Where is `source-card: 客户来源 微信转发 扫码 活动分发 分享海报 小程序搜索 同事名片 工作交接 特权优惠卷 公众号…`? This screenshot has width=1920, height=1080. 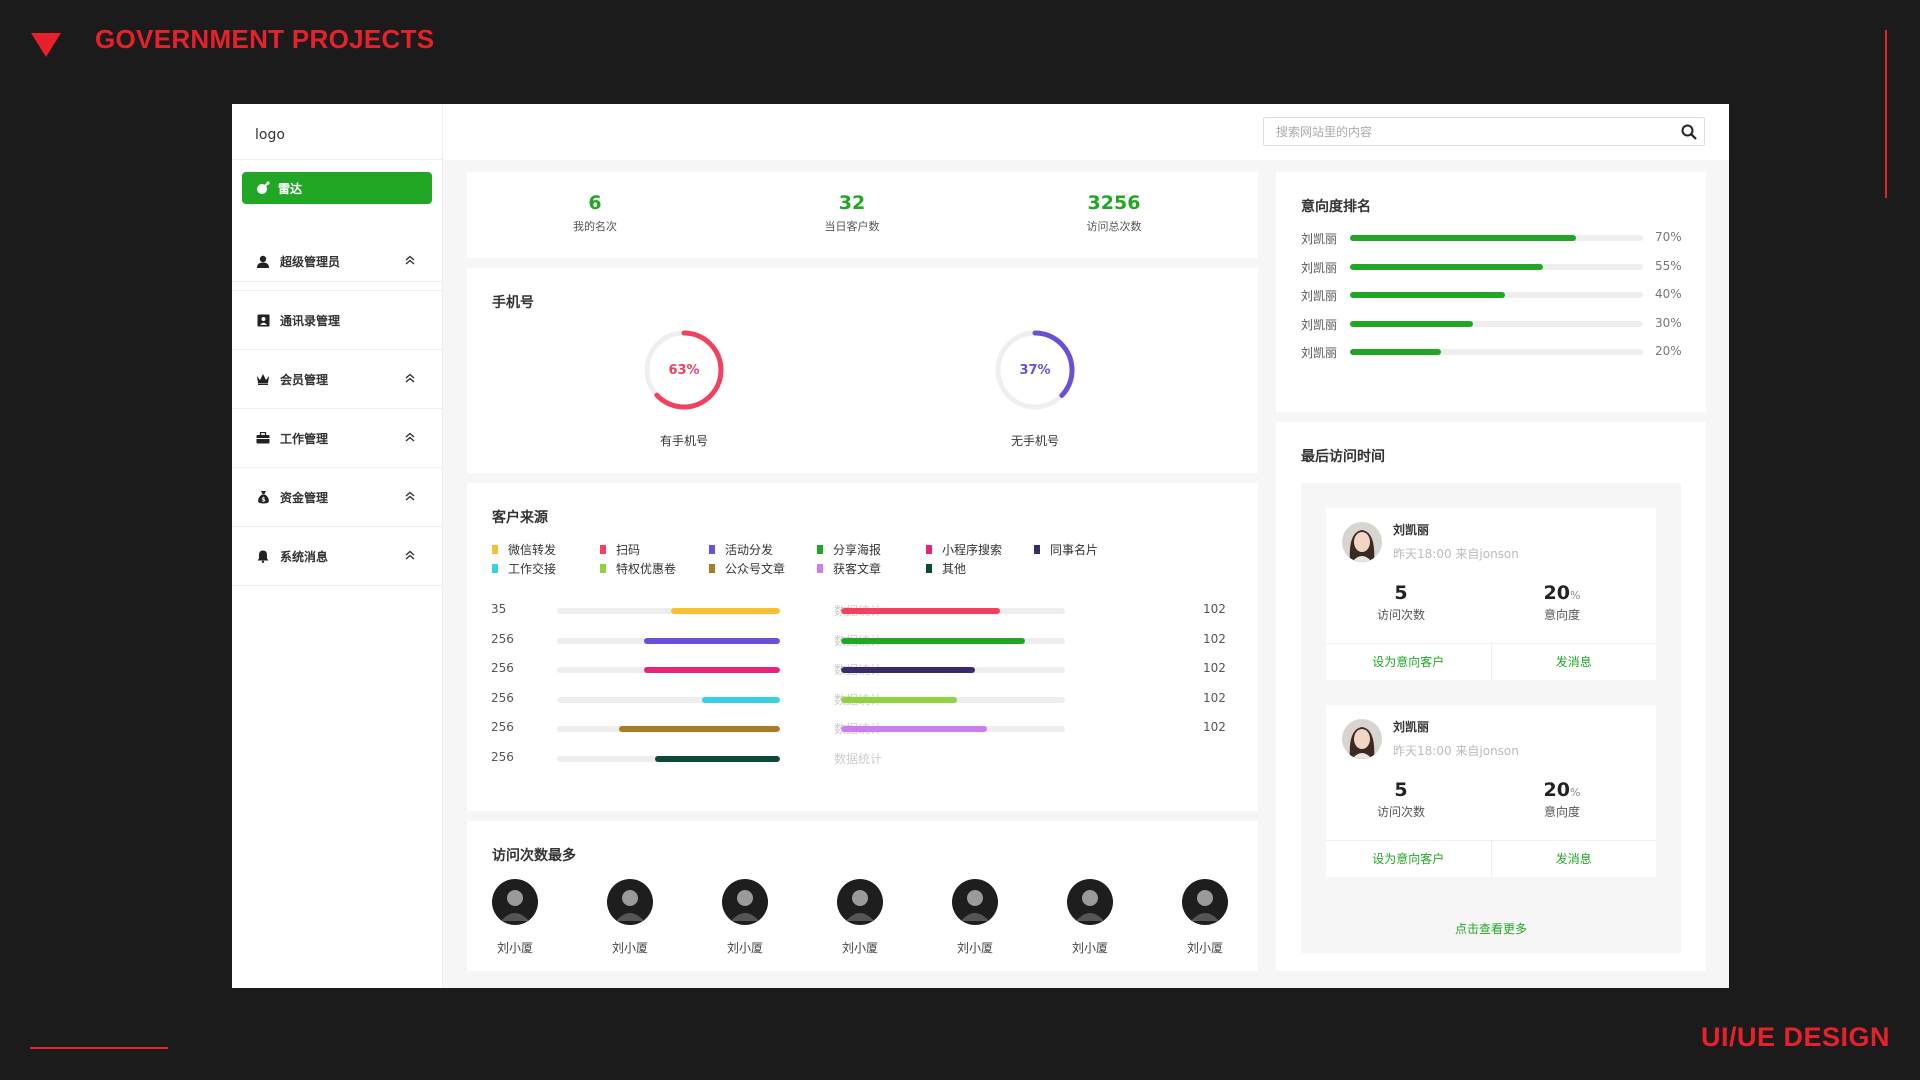 source-card: 客户来源 微信转发 扫码 活动分发 分享海报 小程序搜索 同事名片 工作交接 特权优惠卷 公众号… is located at coordinates (862, 647).